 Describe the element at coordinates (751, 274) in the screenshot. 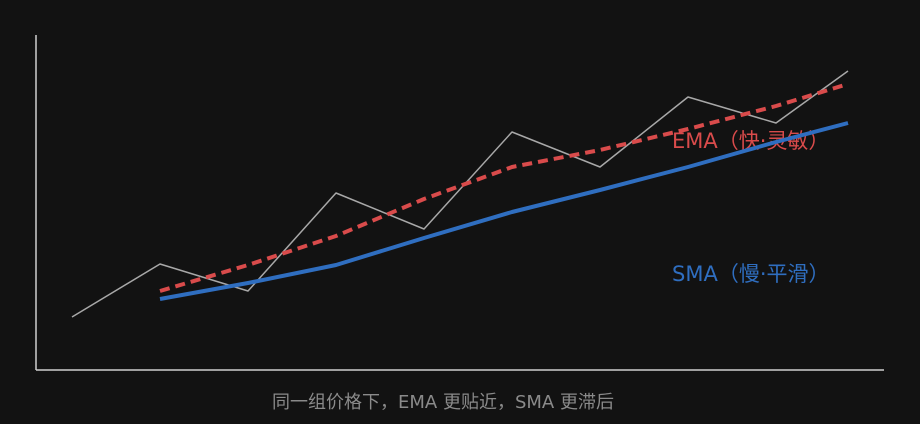

I see `series-label: SMA（慢·平滑）` at that location.